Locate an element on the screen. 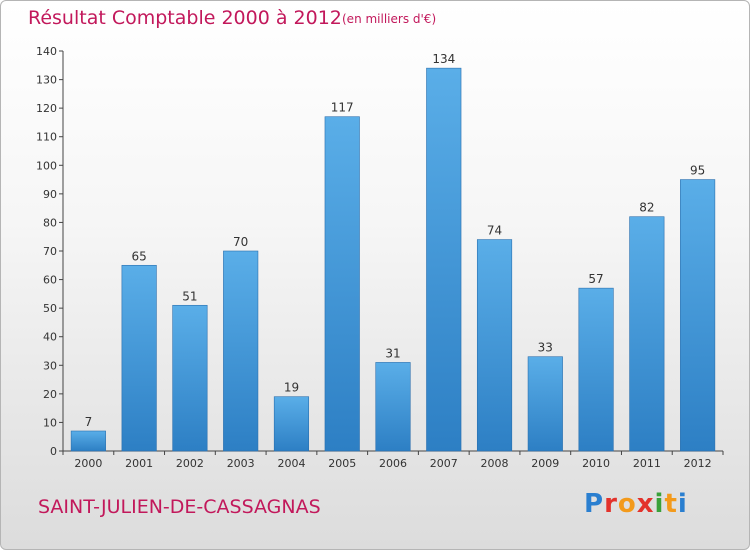  proxiti-logo: Proxiti is located at coordinates (636, 504).